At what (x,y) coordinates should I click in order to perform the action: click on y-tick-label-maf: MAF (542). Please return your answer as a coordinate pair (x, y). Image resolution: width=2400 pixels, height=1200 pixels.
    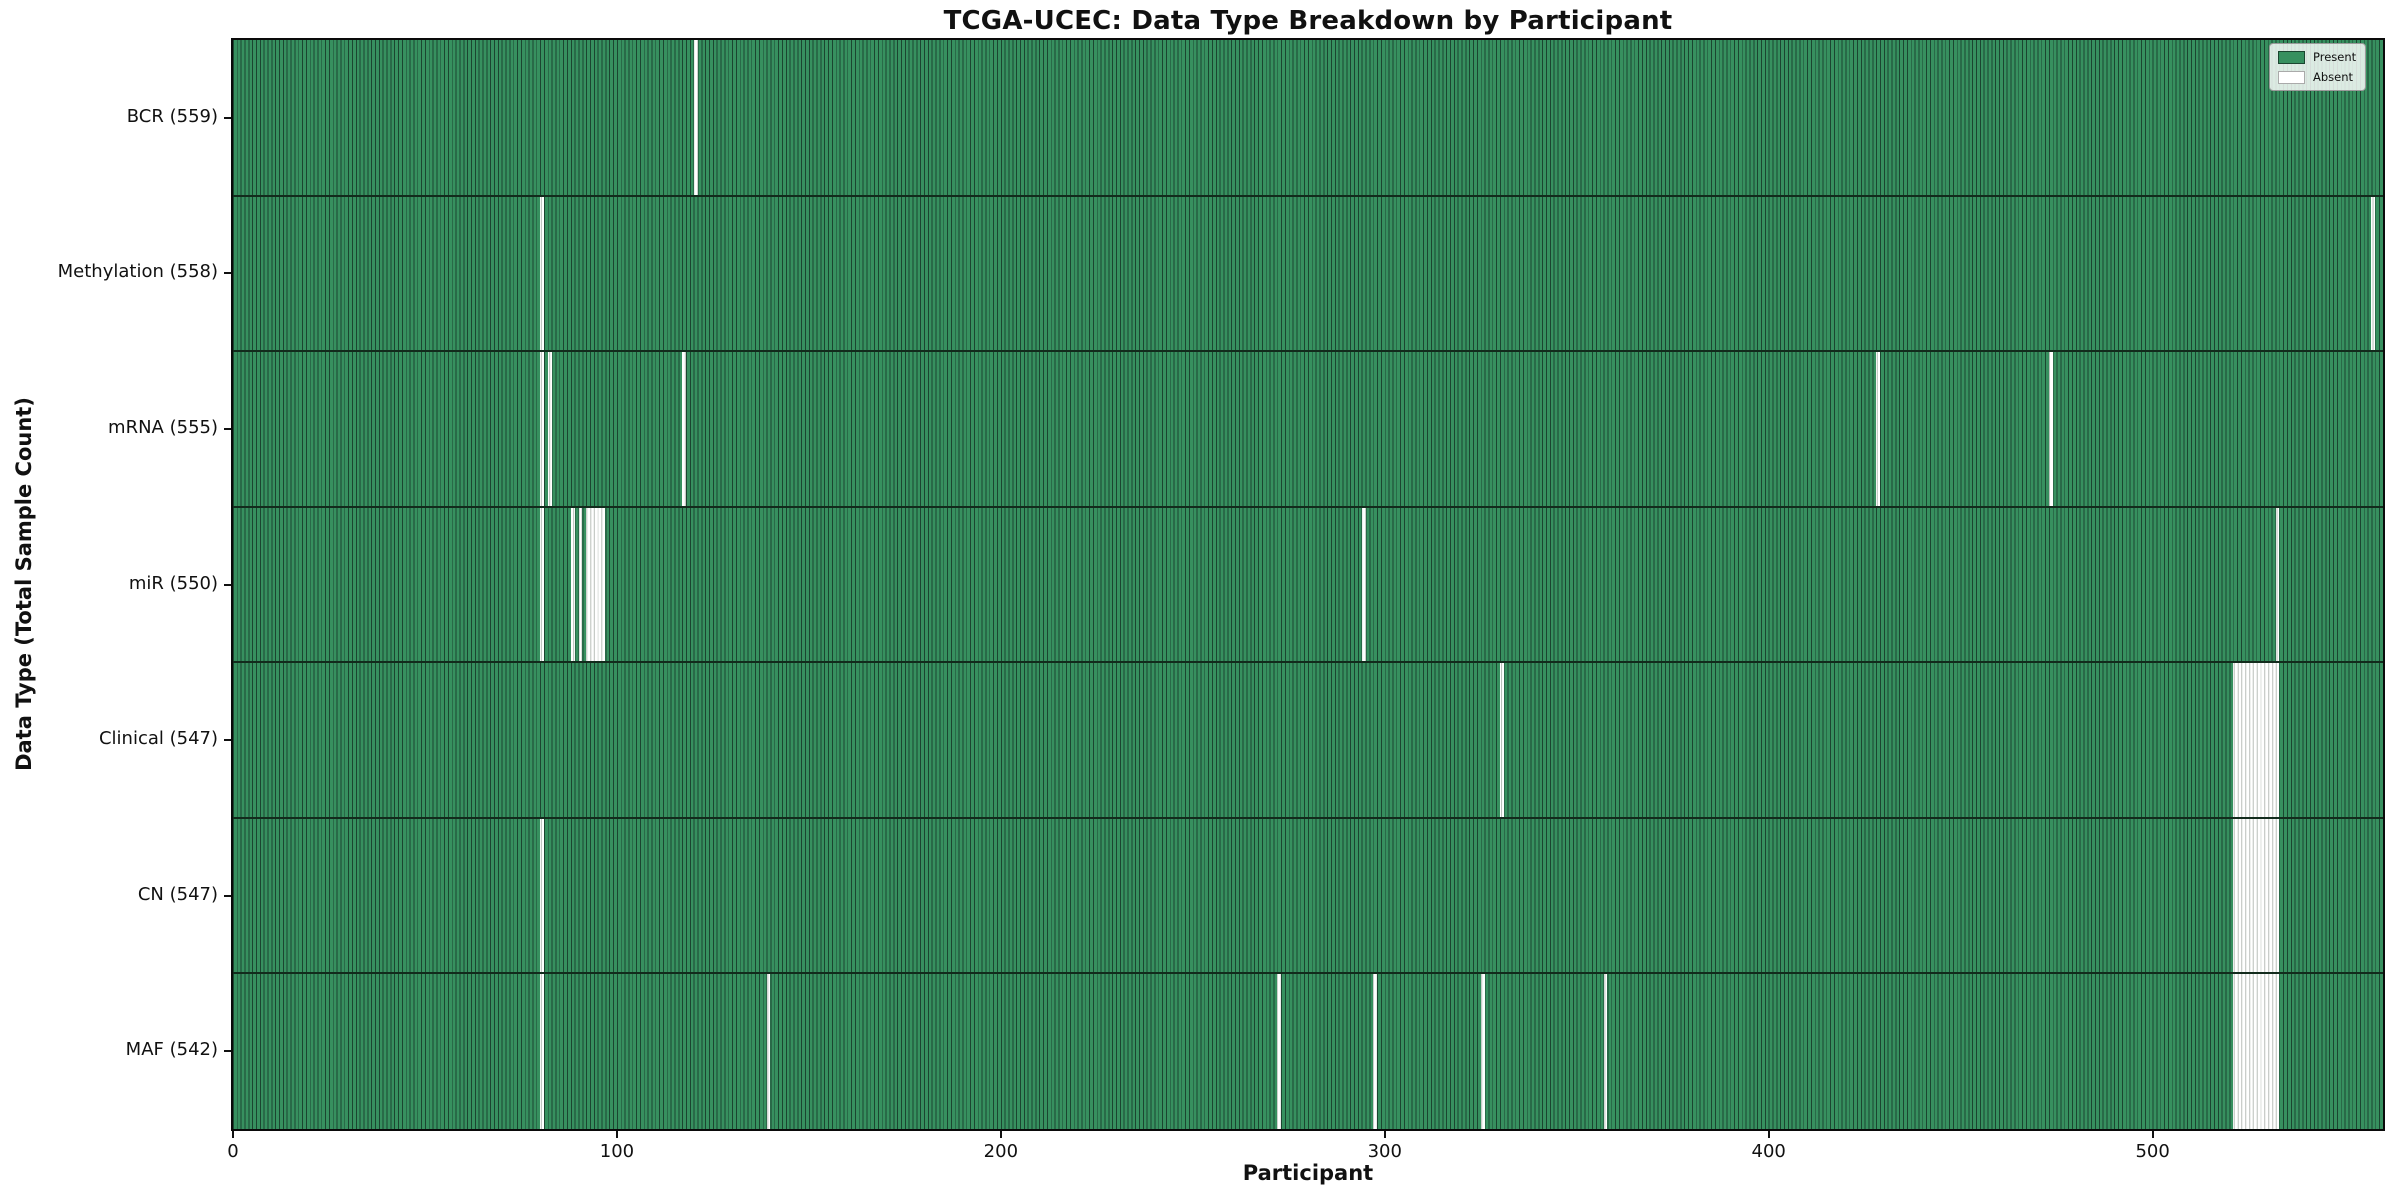
    Looking at the image, I should click on (171, 1050).